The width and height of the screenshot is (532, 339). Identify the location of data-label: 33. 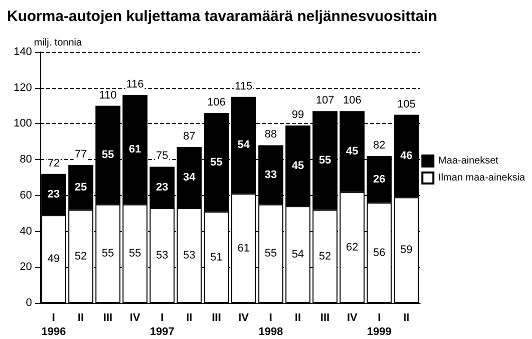
(270, 174).